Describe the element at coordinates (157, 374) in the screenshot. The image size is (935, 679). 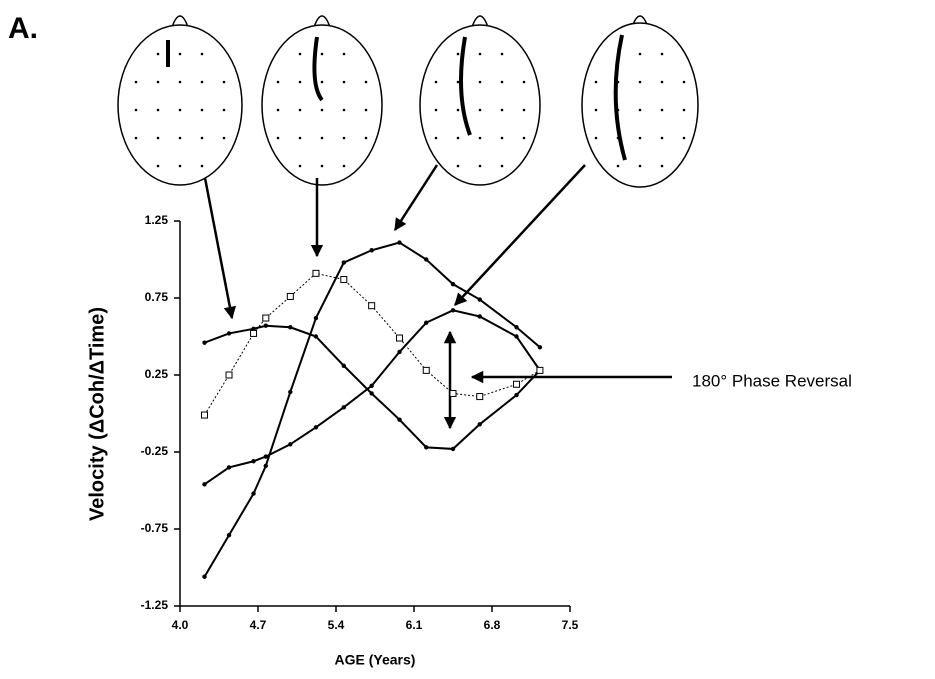
I see `y-tick-label: 0.25` at that location.